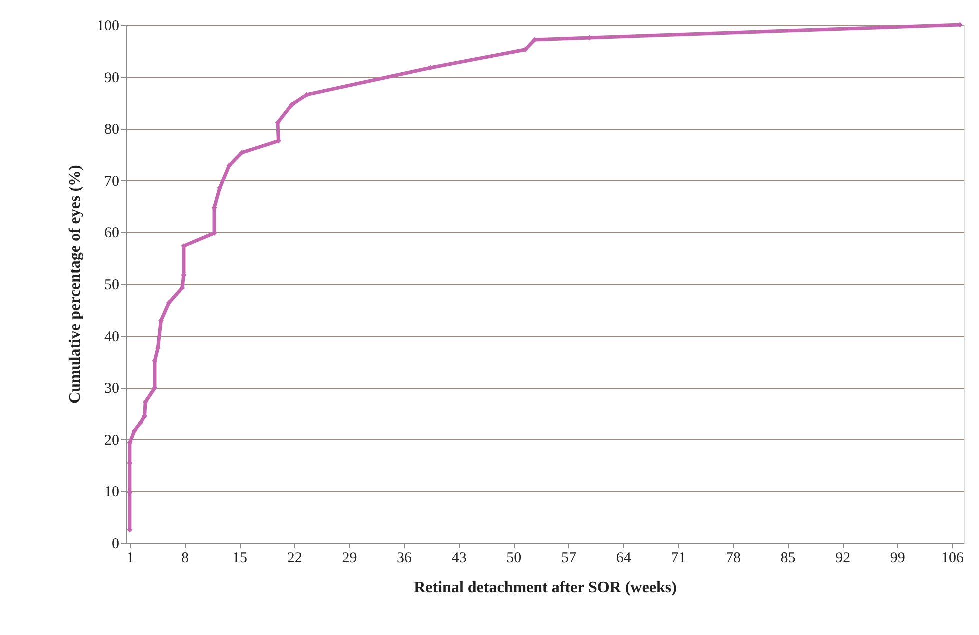 This screenshot has width=979, height=635. I want to click on x-tick-label: 71, so click(678, 558).